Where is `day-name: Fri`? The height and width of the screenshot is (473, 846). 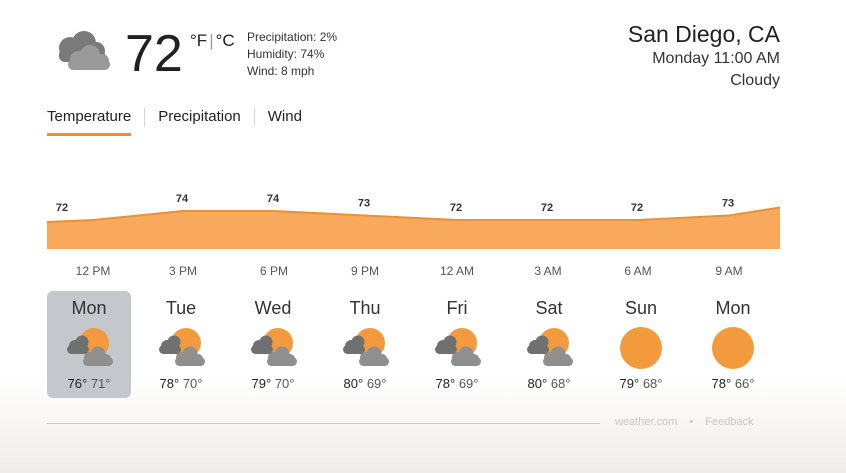 day-name: Fri is located at coordinates (457, 308).